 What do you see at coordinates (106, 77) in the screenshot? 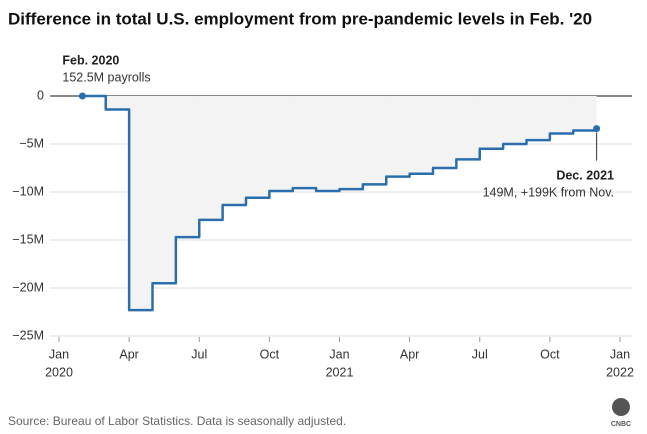
I see `annotation-text: 152.5M payrolls` at bounding box center [106, 77].